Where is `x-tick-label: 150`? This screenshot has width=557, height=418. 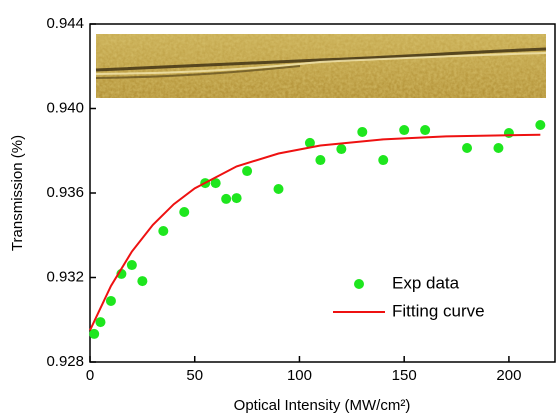
x-tick-label: 150 is located at coordinates (404, 375).